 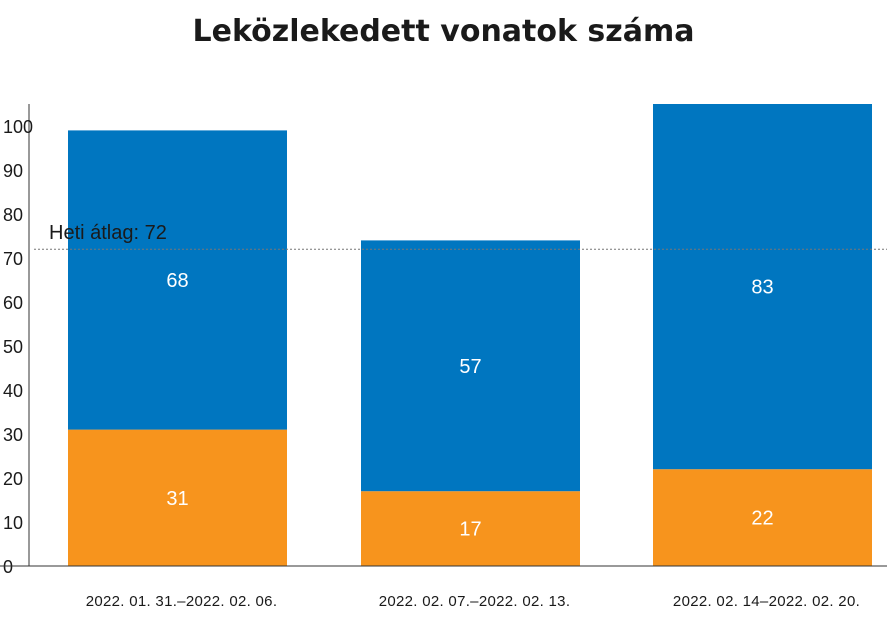 I want to click on bar-value-label: 31, so click(x=177, y=499).